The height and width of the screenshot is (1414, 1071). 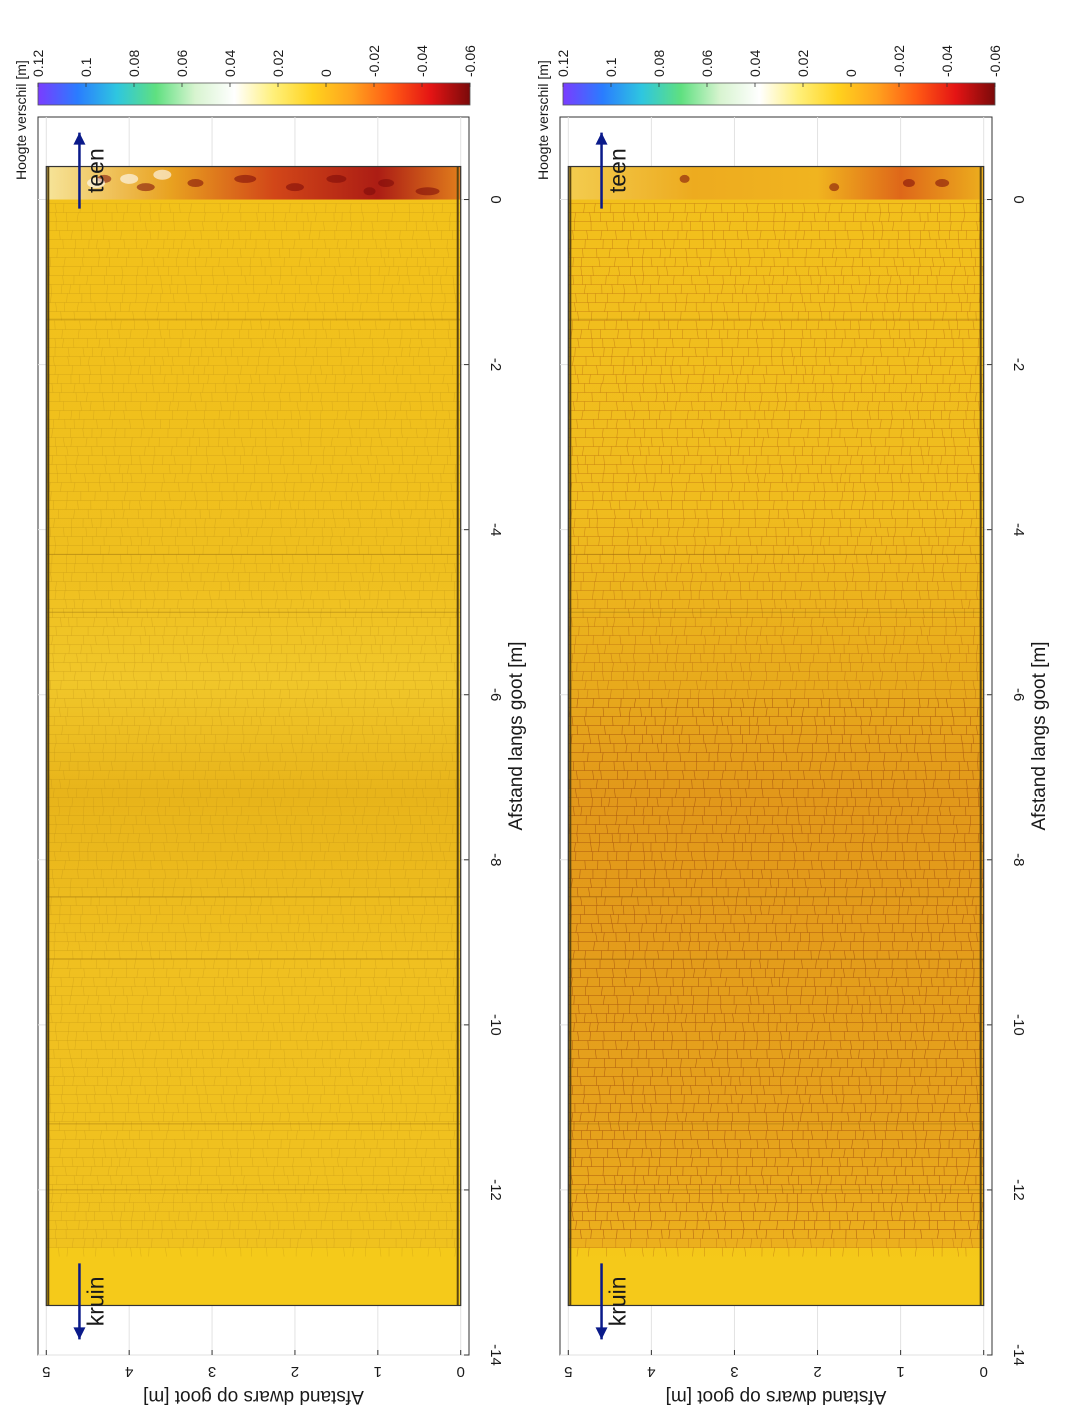 I want to click on colorbar-label: Hoogte verschil [m], so click(x=21, y=120).